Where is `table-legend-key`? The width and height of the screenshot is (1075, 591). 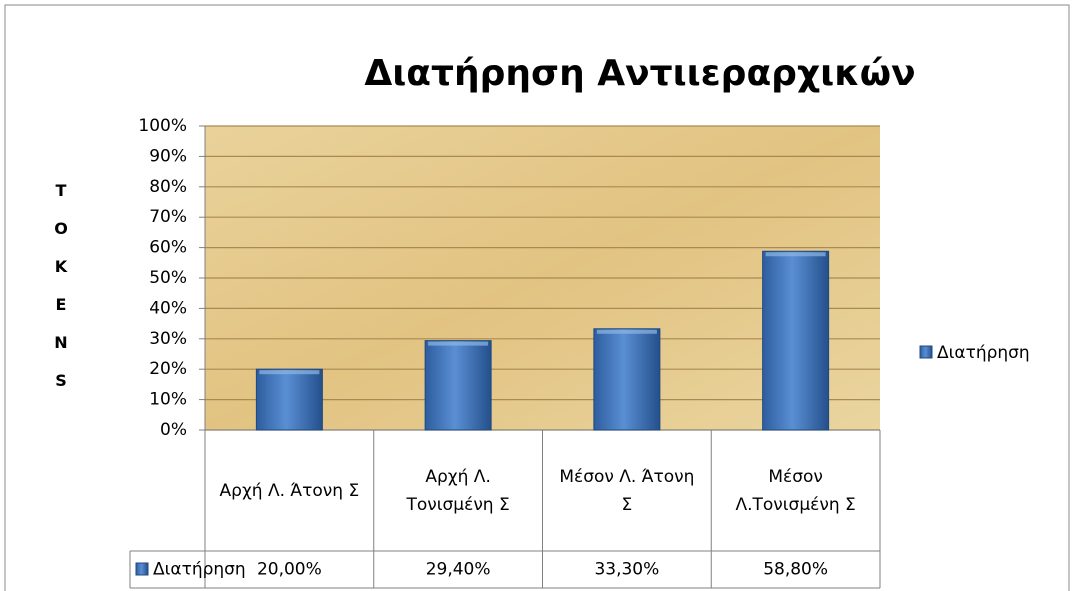
table-legend-key is located at coordinates (142, 569).